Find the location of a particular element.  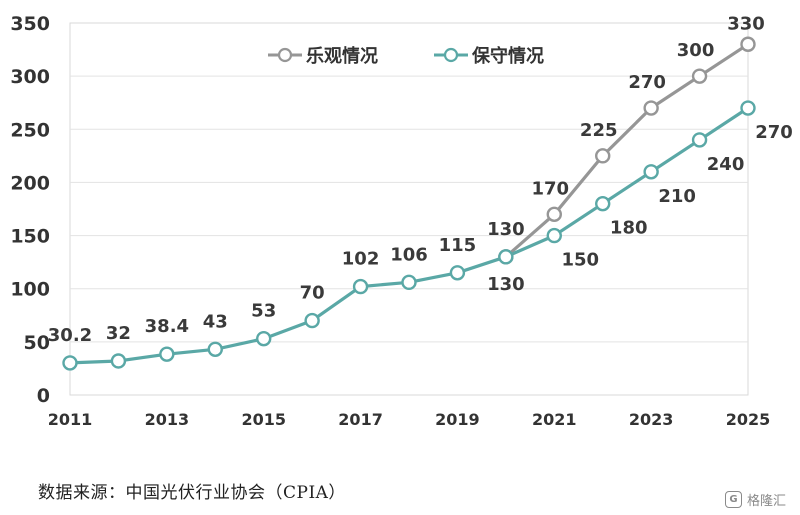

data-label: 30.2 is located at coordinates (70, 335).